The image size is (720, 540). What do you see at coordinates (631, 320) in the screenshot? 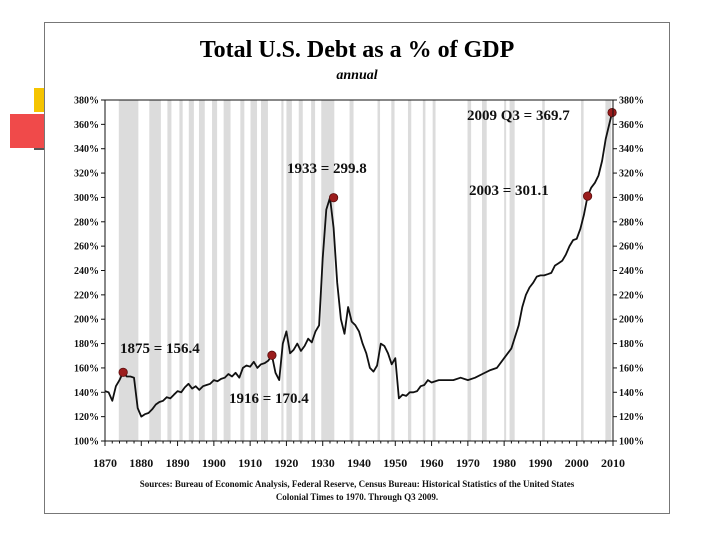
I see `y-tick-label-right: 200%` at bounding box center [631, 320].